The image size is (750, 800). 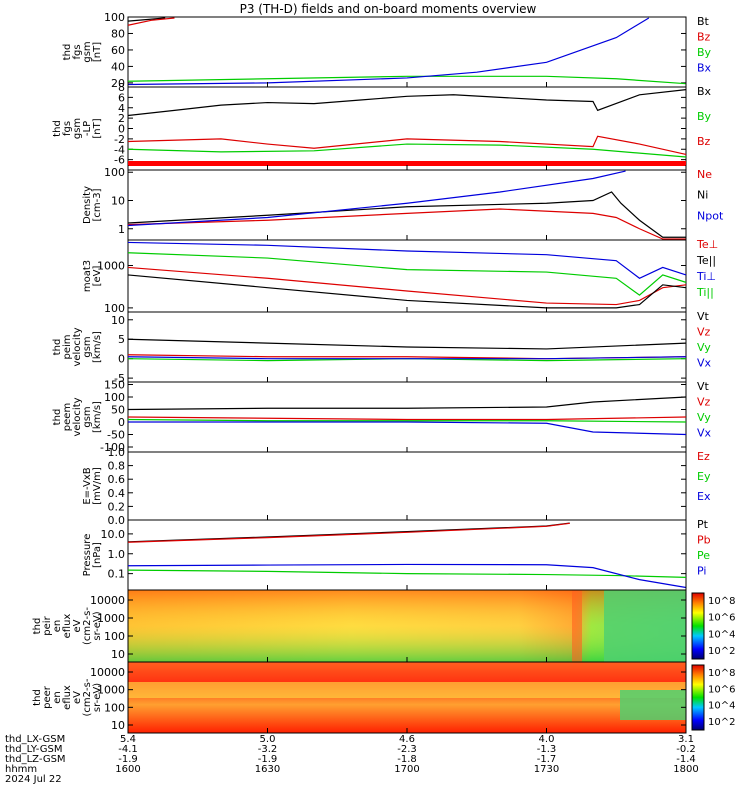 I want to click on series-line-Bx, so click(x=388, y=51).